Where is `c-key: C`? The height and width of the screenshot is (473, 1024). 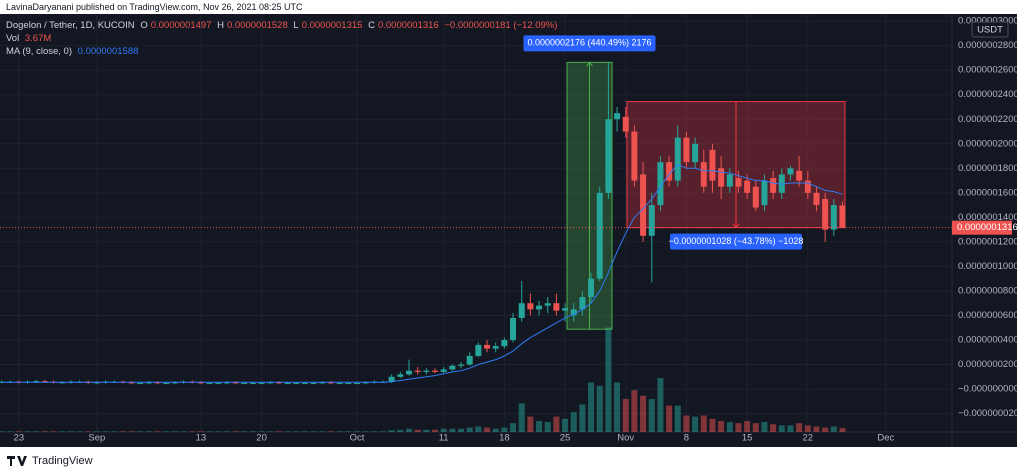
c-key: C is located at coordinates (371, 25).